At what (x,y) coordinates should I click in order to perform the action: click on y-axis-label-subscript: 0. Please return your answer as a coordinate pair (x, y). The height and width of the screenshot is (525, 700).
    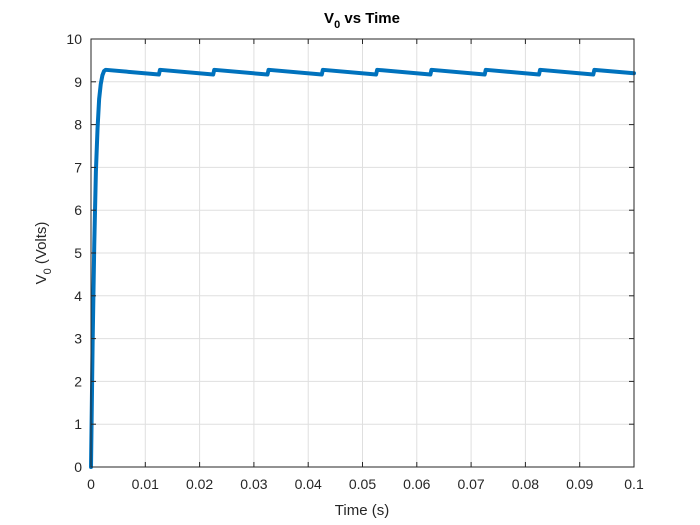
    Looking at the image, I should click on (48, 271).